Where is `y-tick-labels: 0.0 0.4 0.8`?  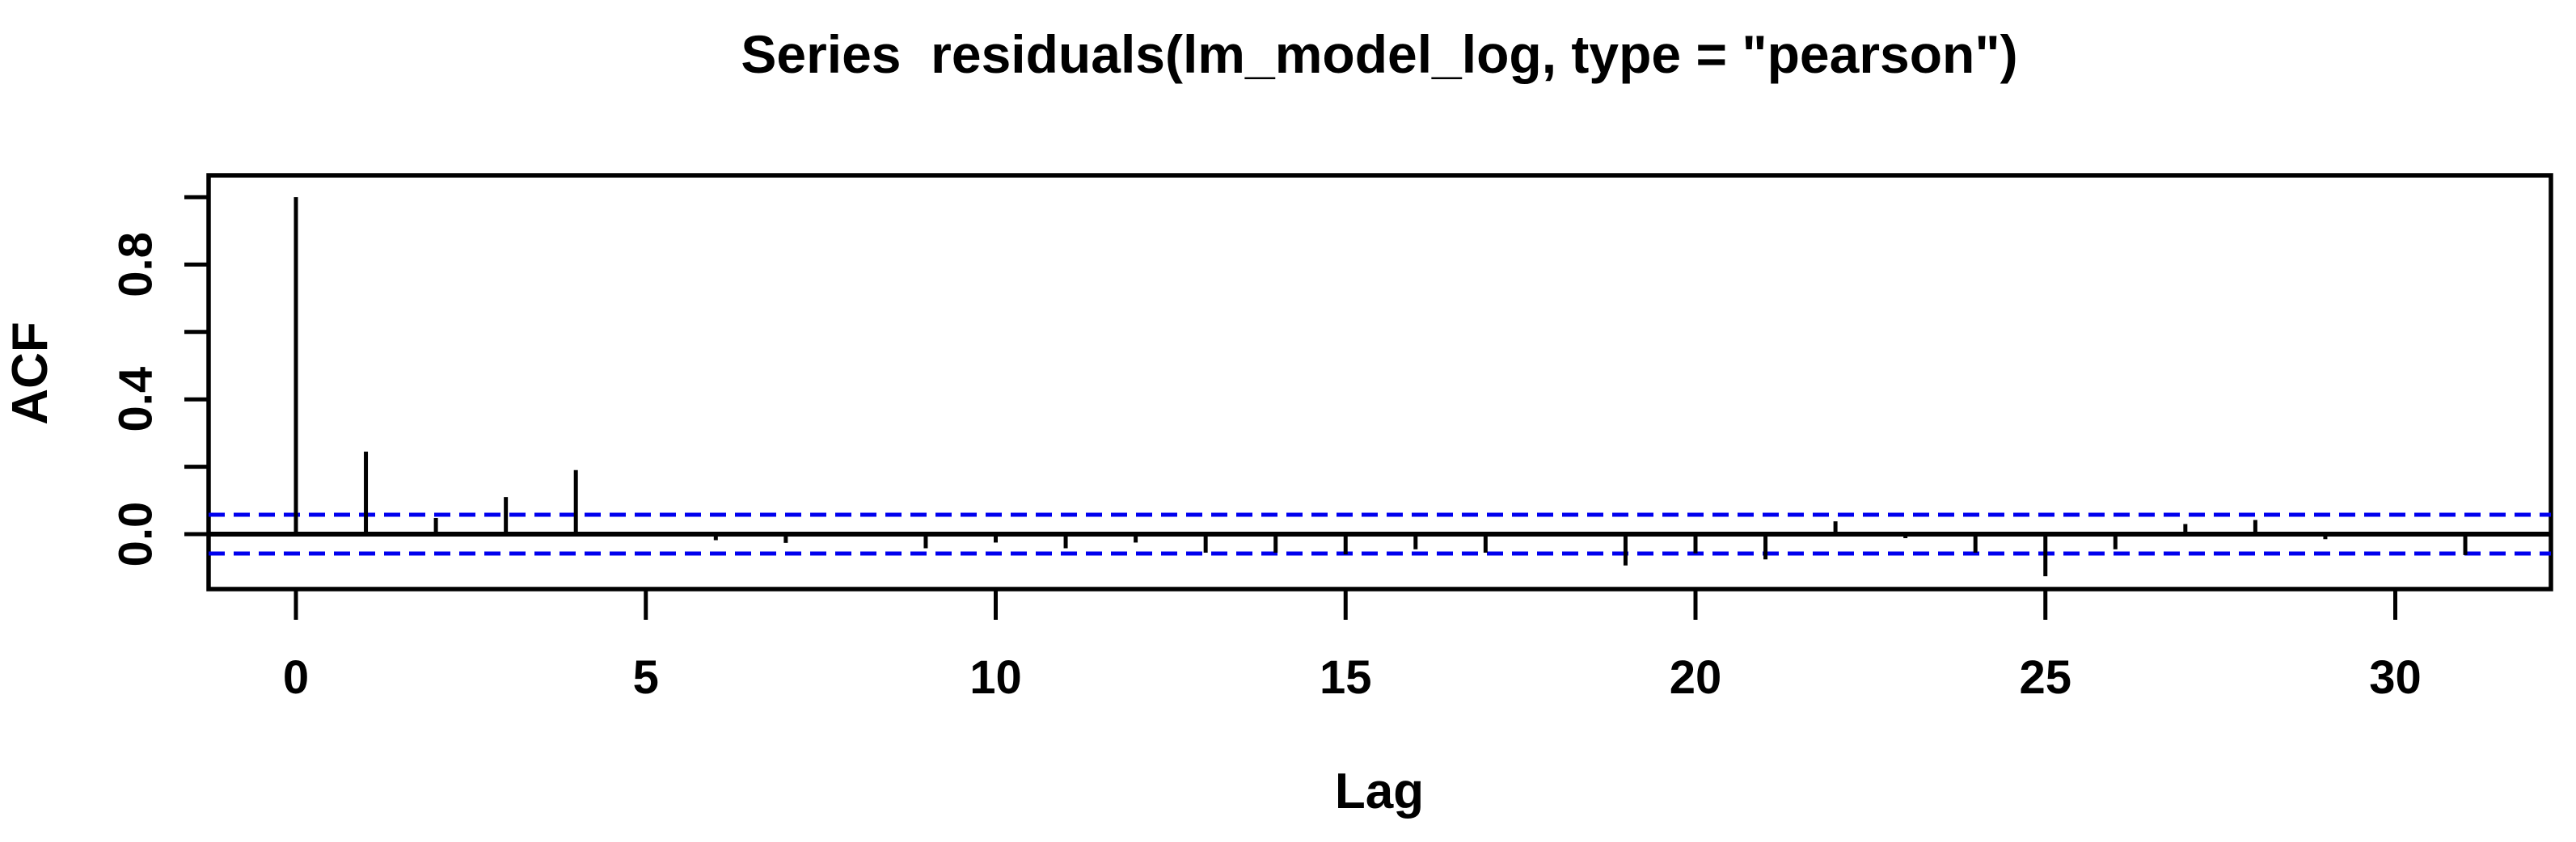 y-tick-labels: 0.0 0.4 0.8 is located at coordinates (136, 399).